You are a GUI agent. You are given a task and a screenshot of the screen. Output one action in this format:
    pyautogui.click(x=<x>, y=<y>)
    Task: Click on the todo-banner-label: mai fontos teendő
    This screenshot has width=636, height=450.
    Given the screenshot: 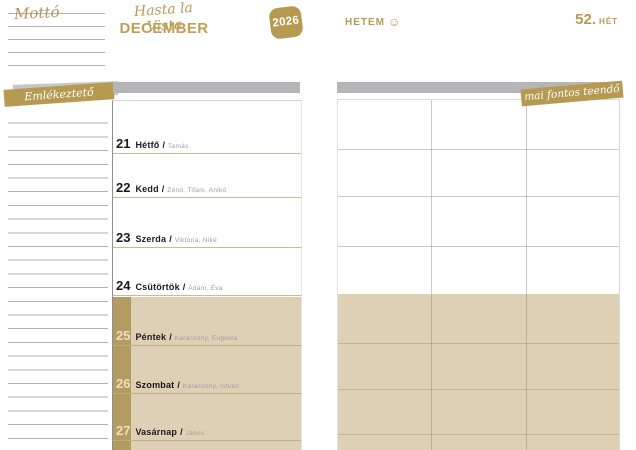 What is the action you would take?
    pyautogui.click(x=572, y=93)
    